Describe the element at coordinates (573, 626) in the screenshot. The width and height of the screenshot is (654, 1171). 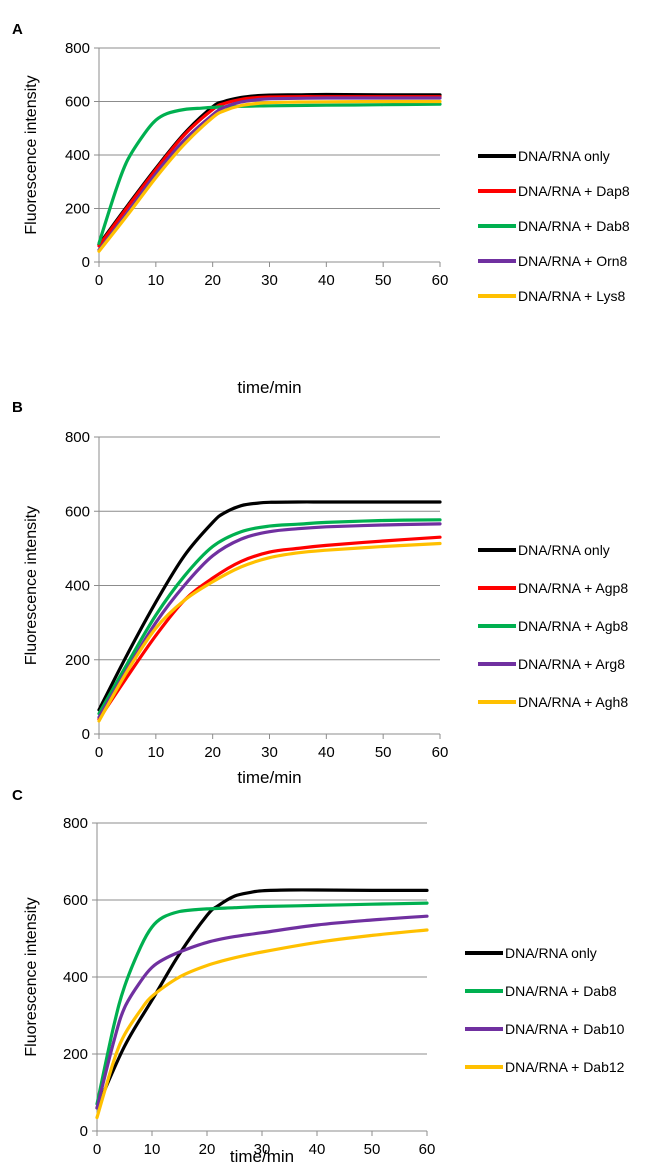
I see `legend-label: DNA/RNA + Agb8` at that location.